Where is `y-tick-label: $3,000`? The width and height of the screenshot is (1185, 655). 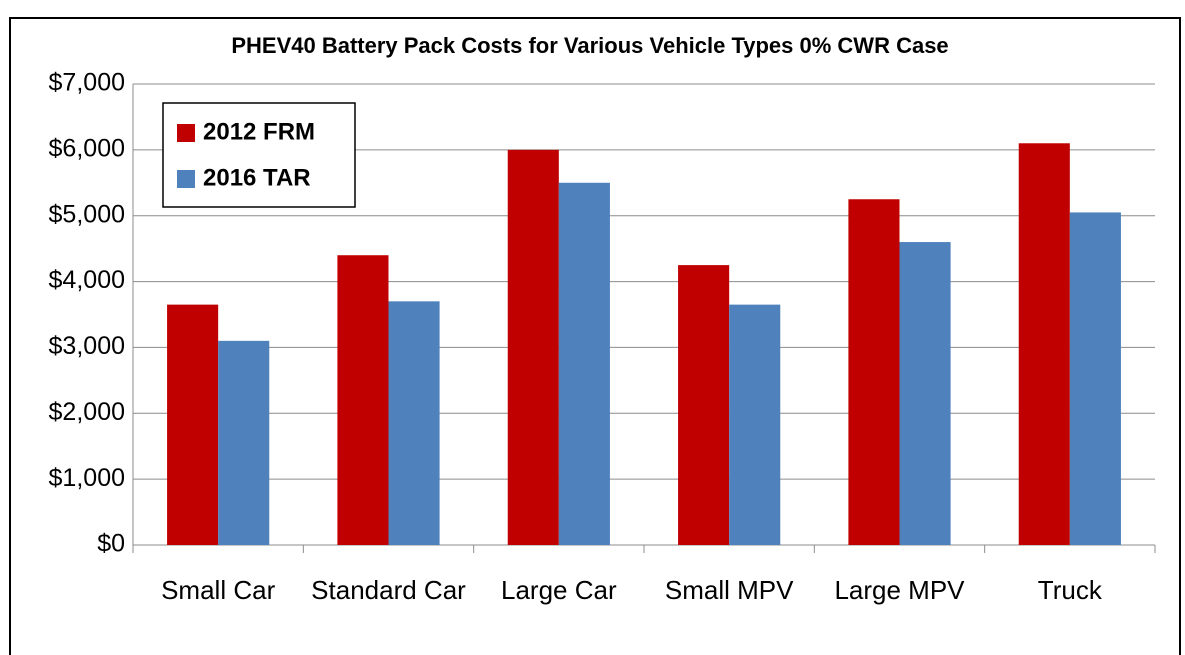
y-tick-label: $3,000 is located at coordinates (87, 346).